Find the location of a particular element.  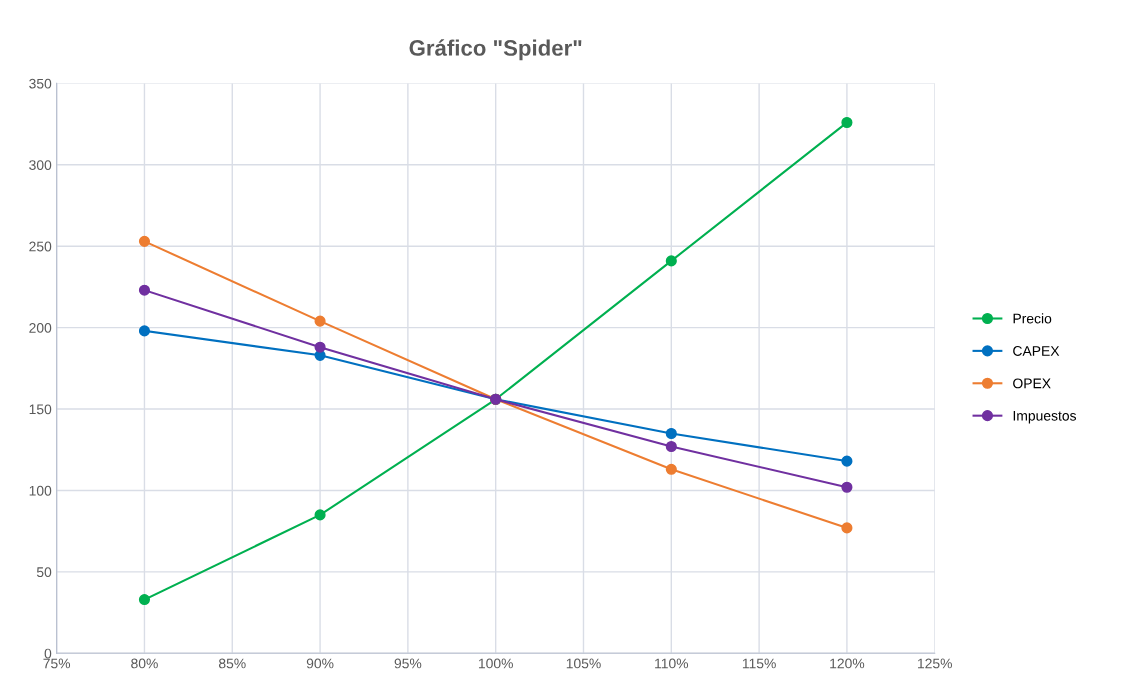

x-tick-label: 95% is located at coordinates (408, 663).